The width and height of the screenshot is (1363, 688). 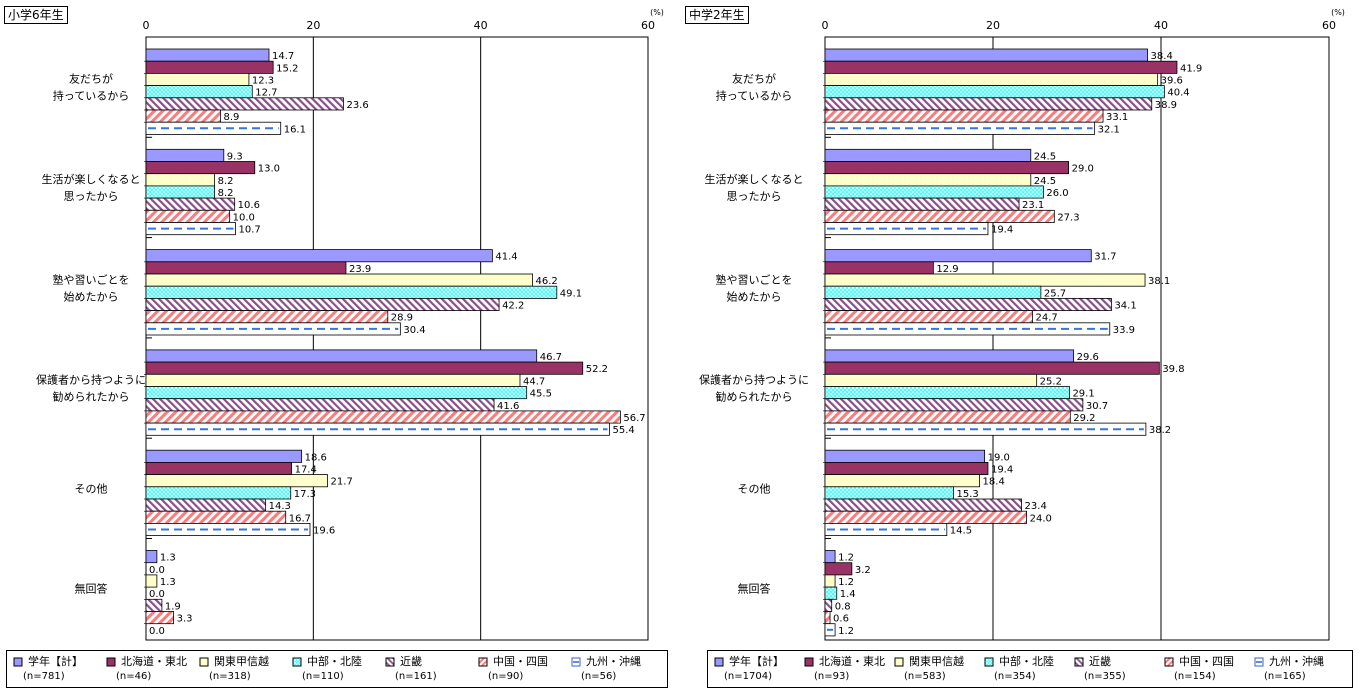 What do you see at coordinates (283, 56) in the screenshot?
I see `data-label: 14.7` at bounding box center [283, 56].